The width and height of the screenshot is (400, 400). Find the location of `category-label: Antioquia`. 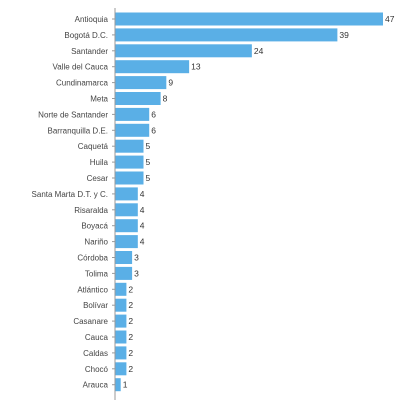

category-label: Antioquia is located at coordinates (92, 19).